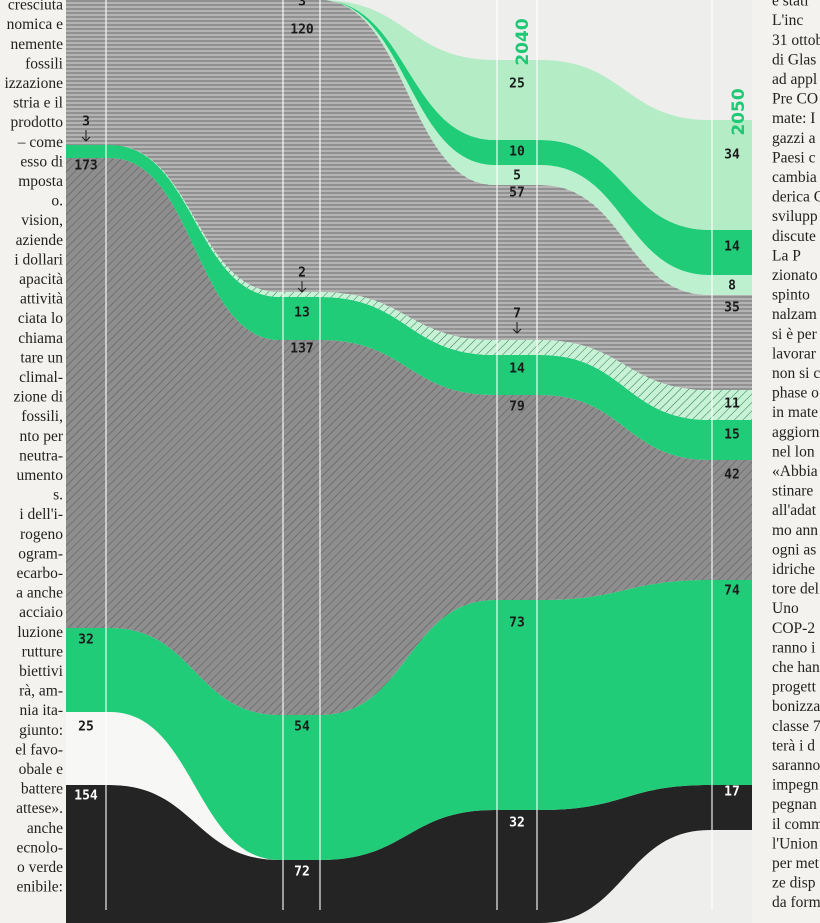  Describe the element at coordinates (792, 491) in the screenshot. I see `text-line: stinare` at that location.